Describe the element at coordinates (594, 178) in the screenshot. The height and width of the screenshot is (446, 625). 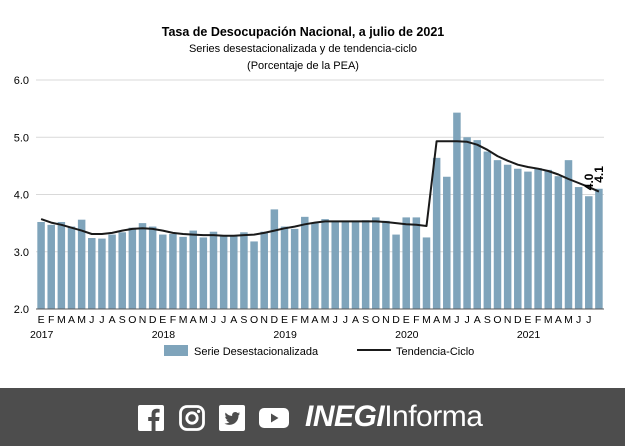
I see `annotations: 4.04.1` at that location.